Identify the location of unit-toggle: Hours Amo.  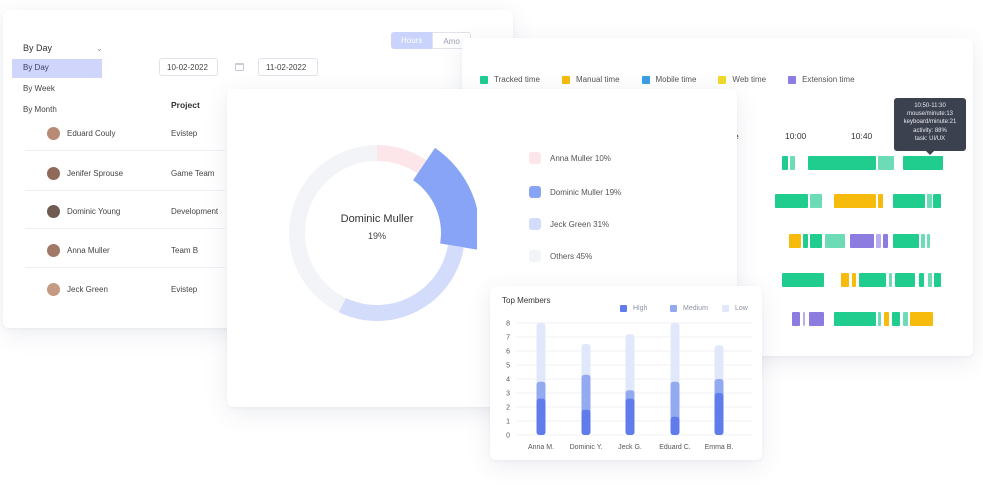
(431, 40).